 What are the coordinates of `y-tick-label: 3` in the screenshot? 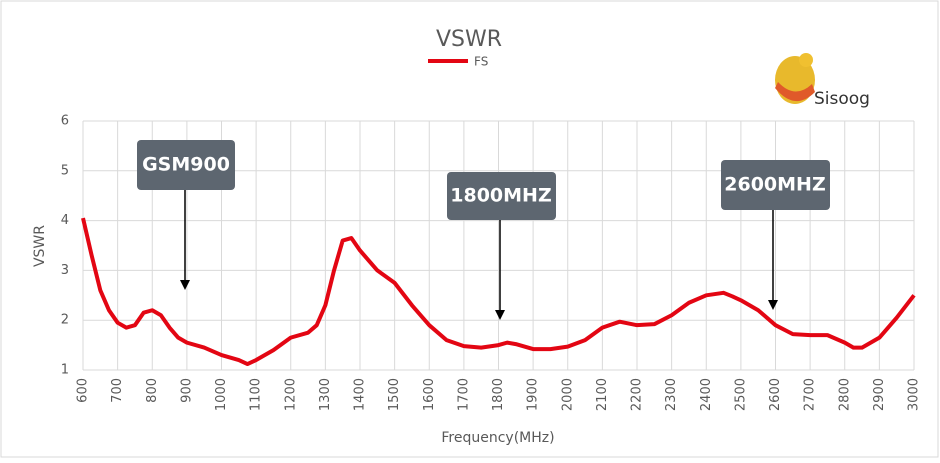 It's located at (65, 270).